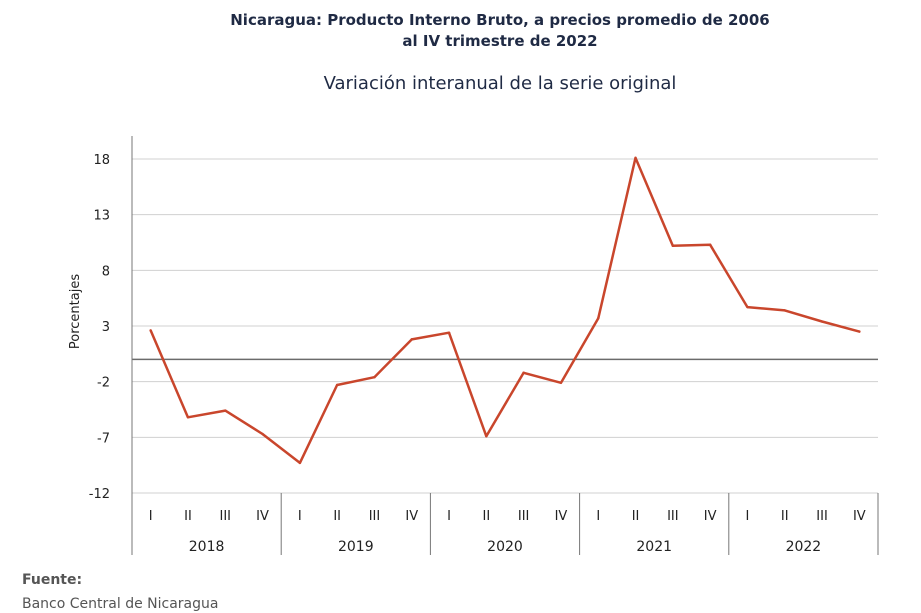  I want to click on y-tick-label: -2, so click(103, 383).